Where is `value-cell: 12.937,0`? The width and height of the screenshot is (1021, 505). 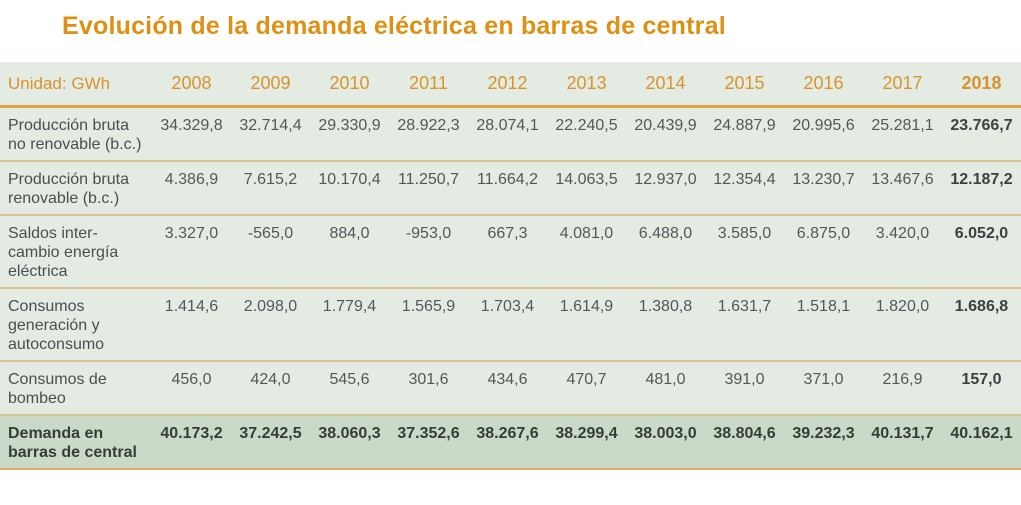 value-cell: 12.937,0 is located at coordinates (665, 188).